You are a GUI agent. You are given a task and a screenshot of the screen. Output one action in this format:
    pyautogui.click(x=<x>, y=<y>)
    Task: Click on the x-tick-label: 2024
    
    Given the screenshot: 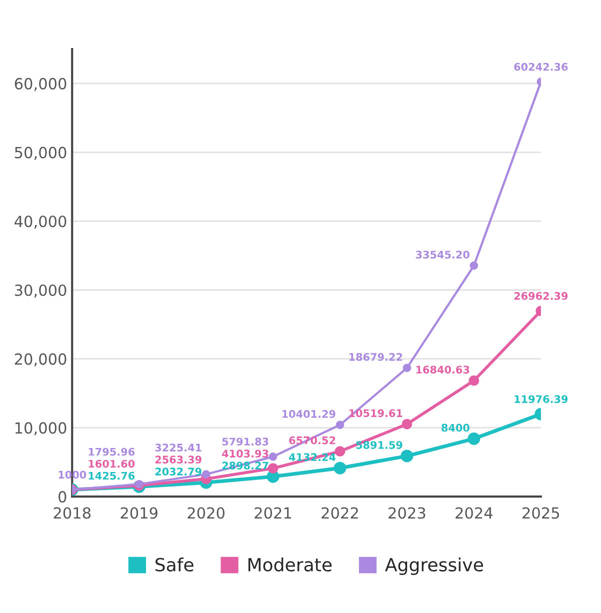 What is the action you would take?
    pyautogui.click(x=474, y=513)
    